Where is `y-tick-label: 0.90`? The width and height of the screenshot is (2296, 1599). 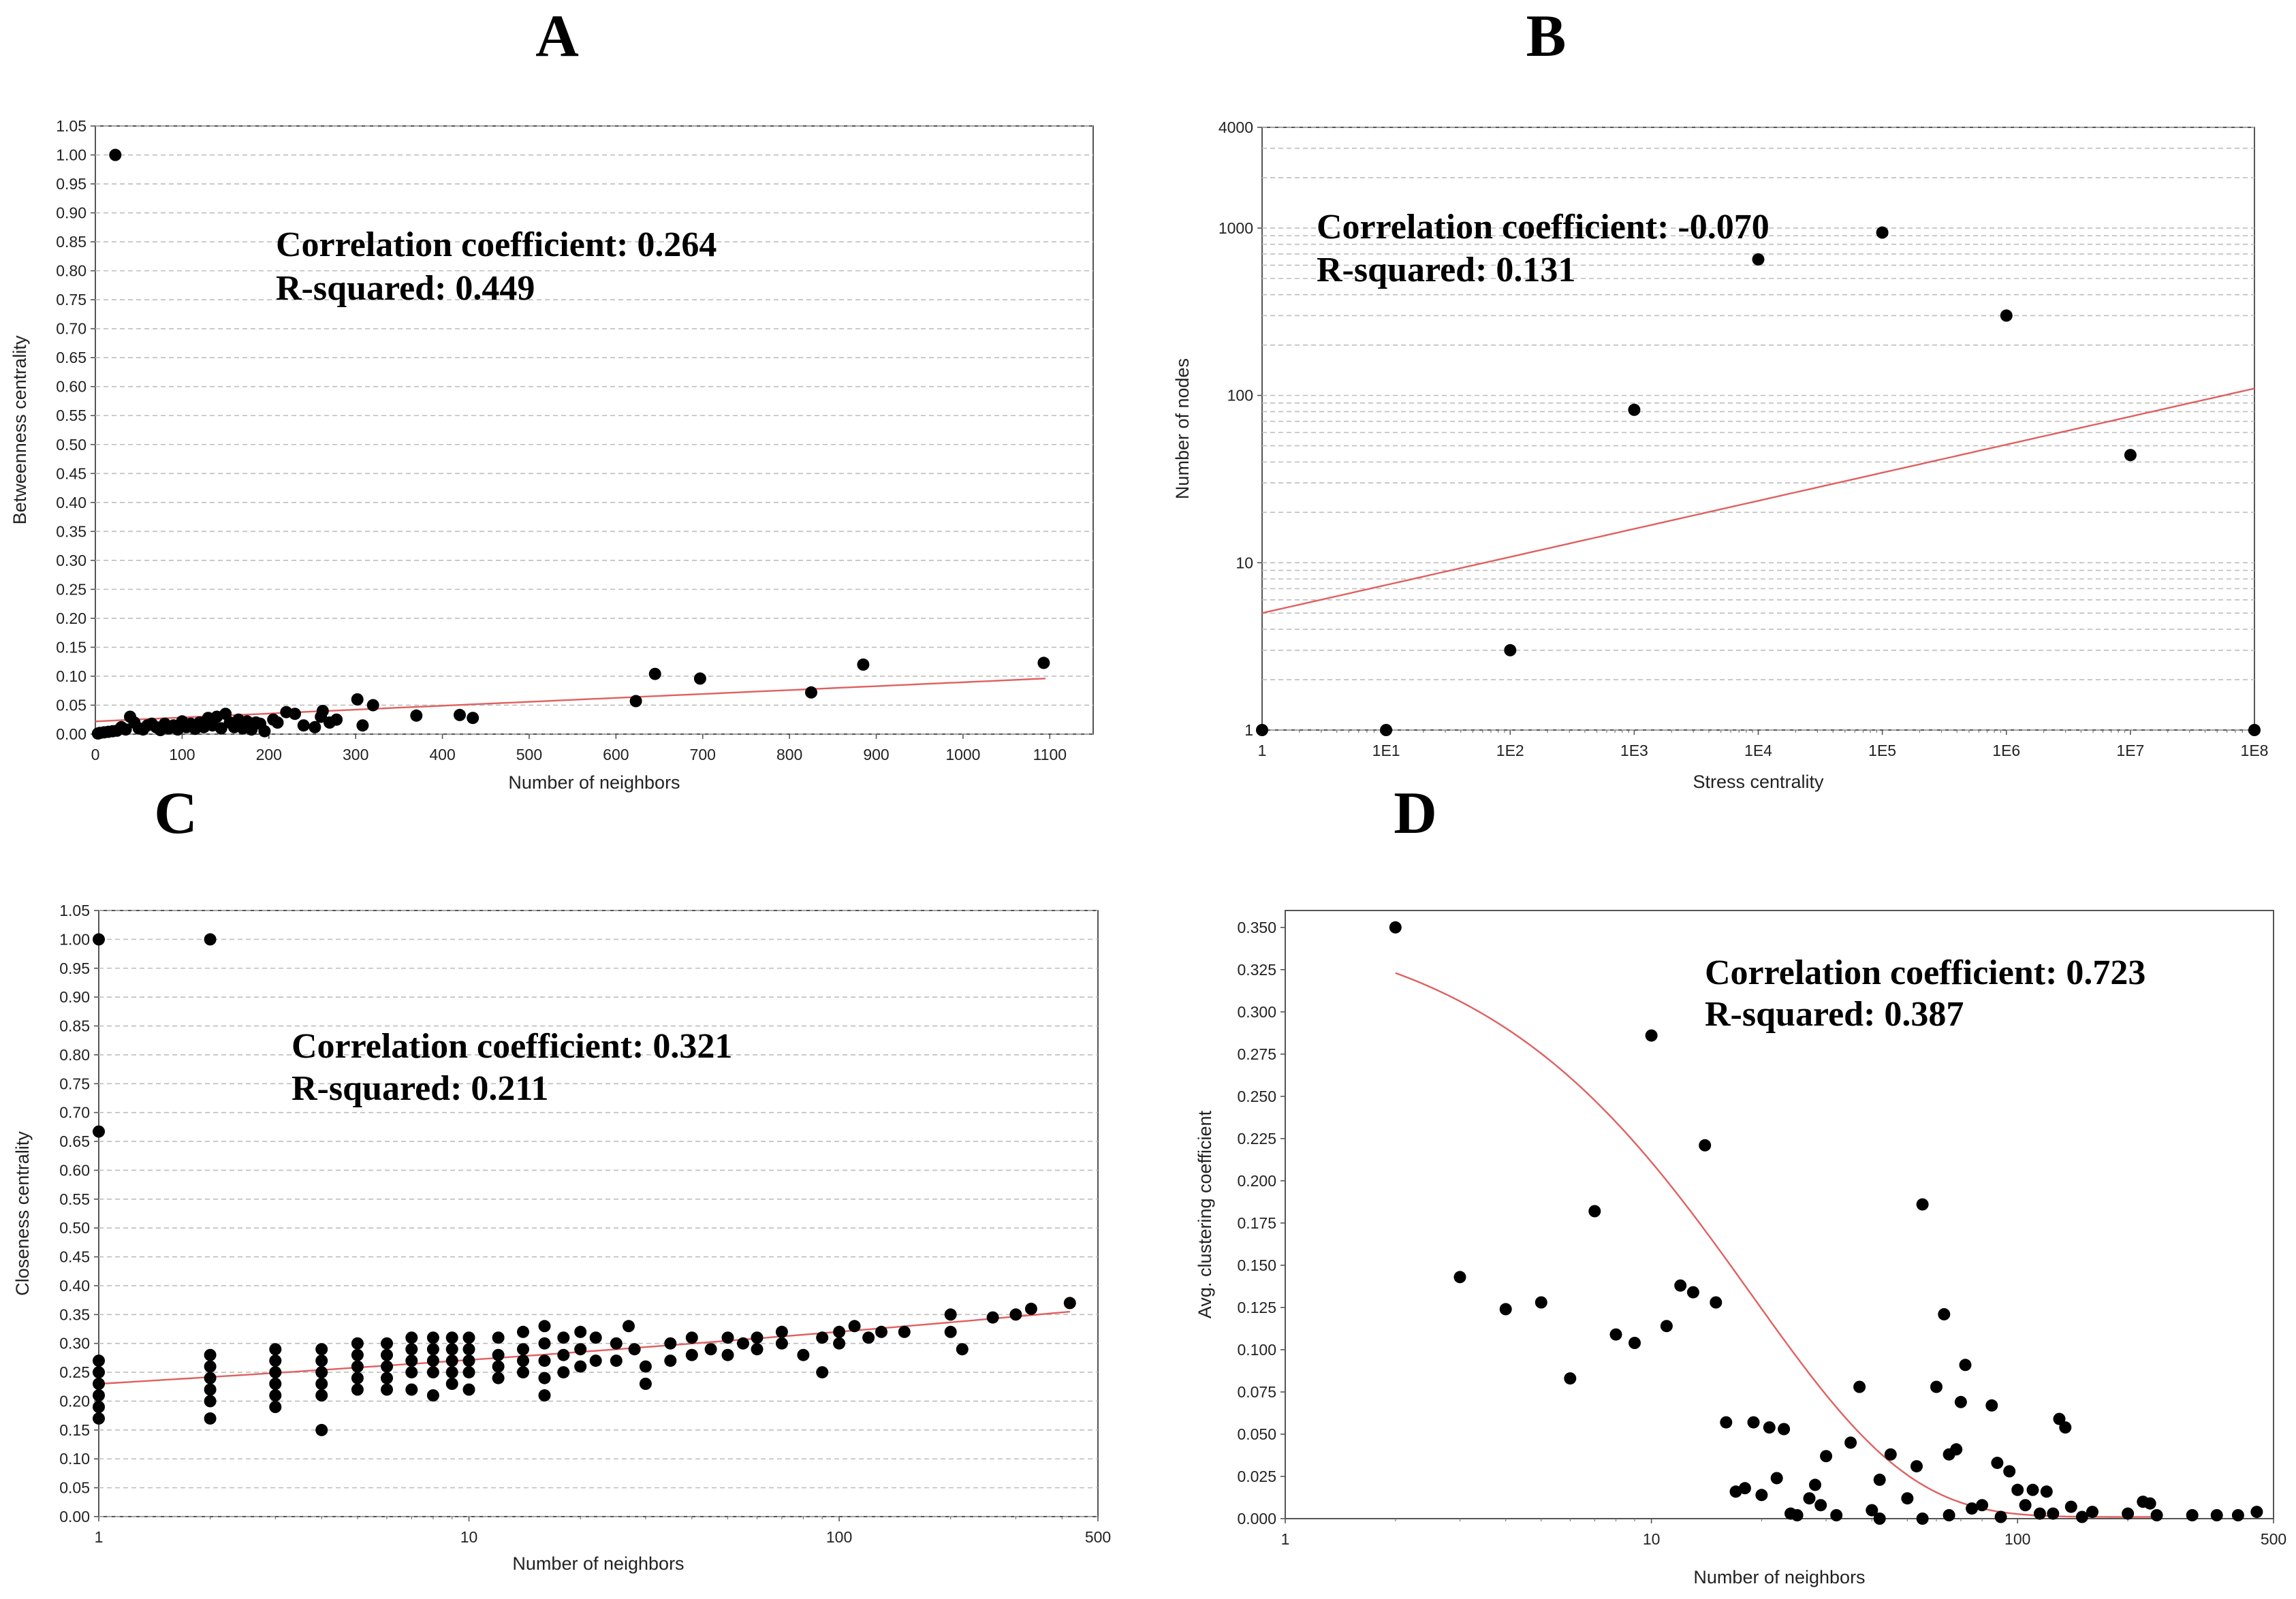
y-tick-label: 0.90 is located at coordinates (71, 213).